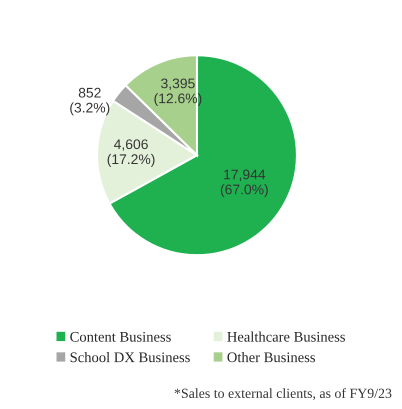 The width and height of the screenshot is (402, 409). I want to click on legend-label: Content Business, so click(120, 337).